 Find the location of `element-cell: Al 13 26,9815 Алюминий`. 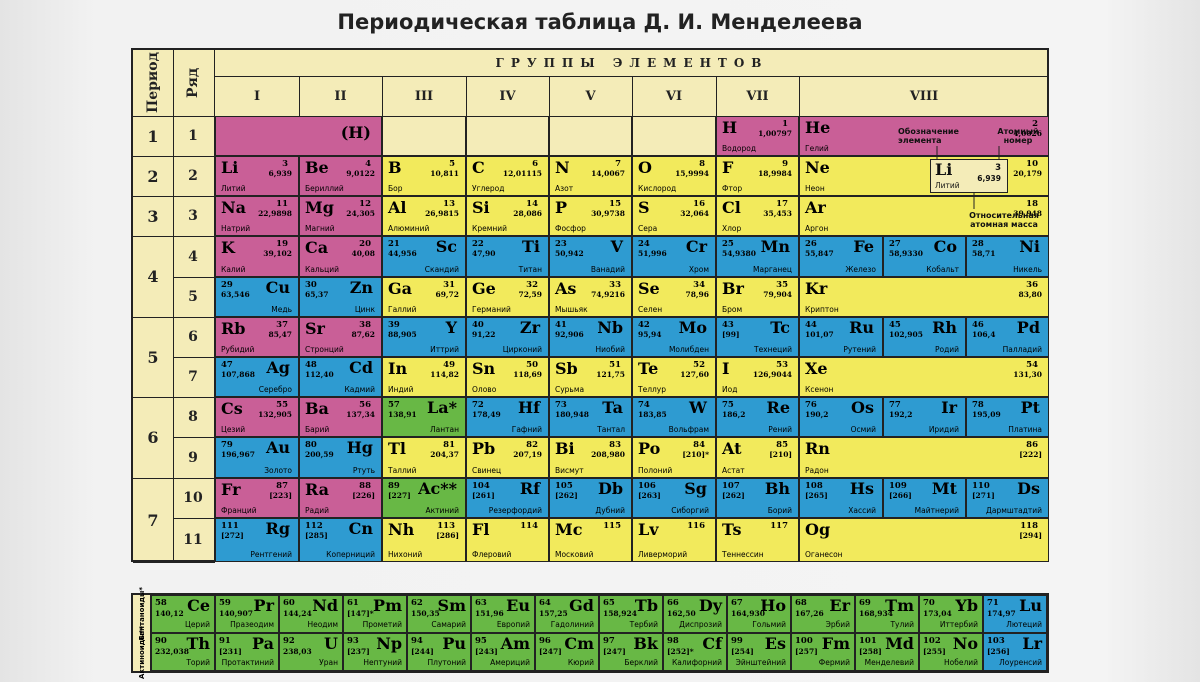

element-cell: Al 13 26,9815 Алюминий is located at coordinates (424, 216).